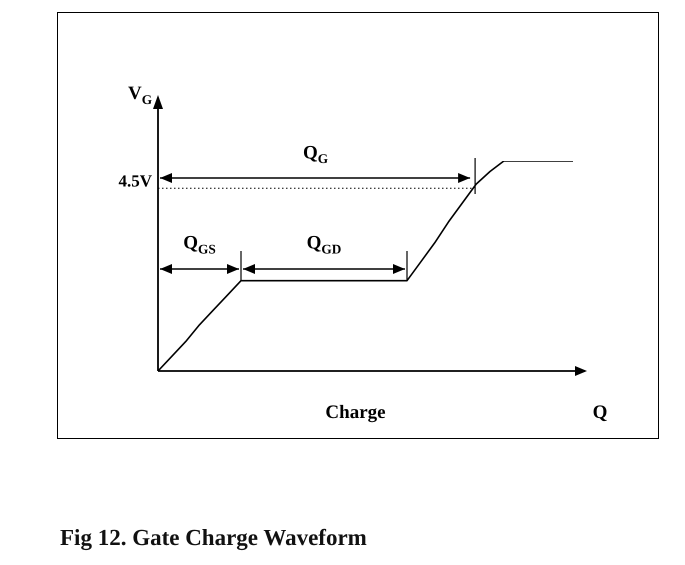 The width and height of the screenshot is (685, 565). I want to click on text: Q, so click(600, 412).